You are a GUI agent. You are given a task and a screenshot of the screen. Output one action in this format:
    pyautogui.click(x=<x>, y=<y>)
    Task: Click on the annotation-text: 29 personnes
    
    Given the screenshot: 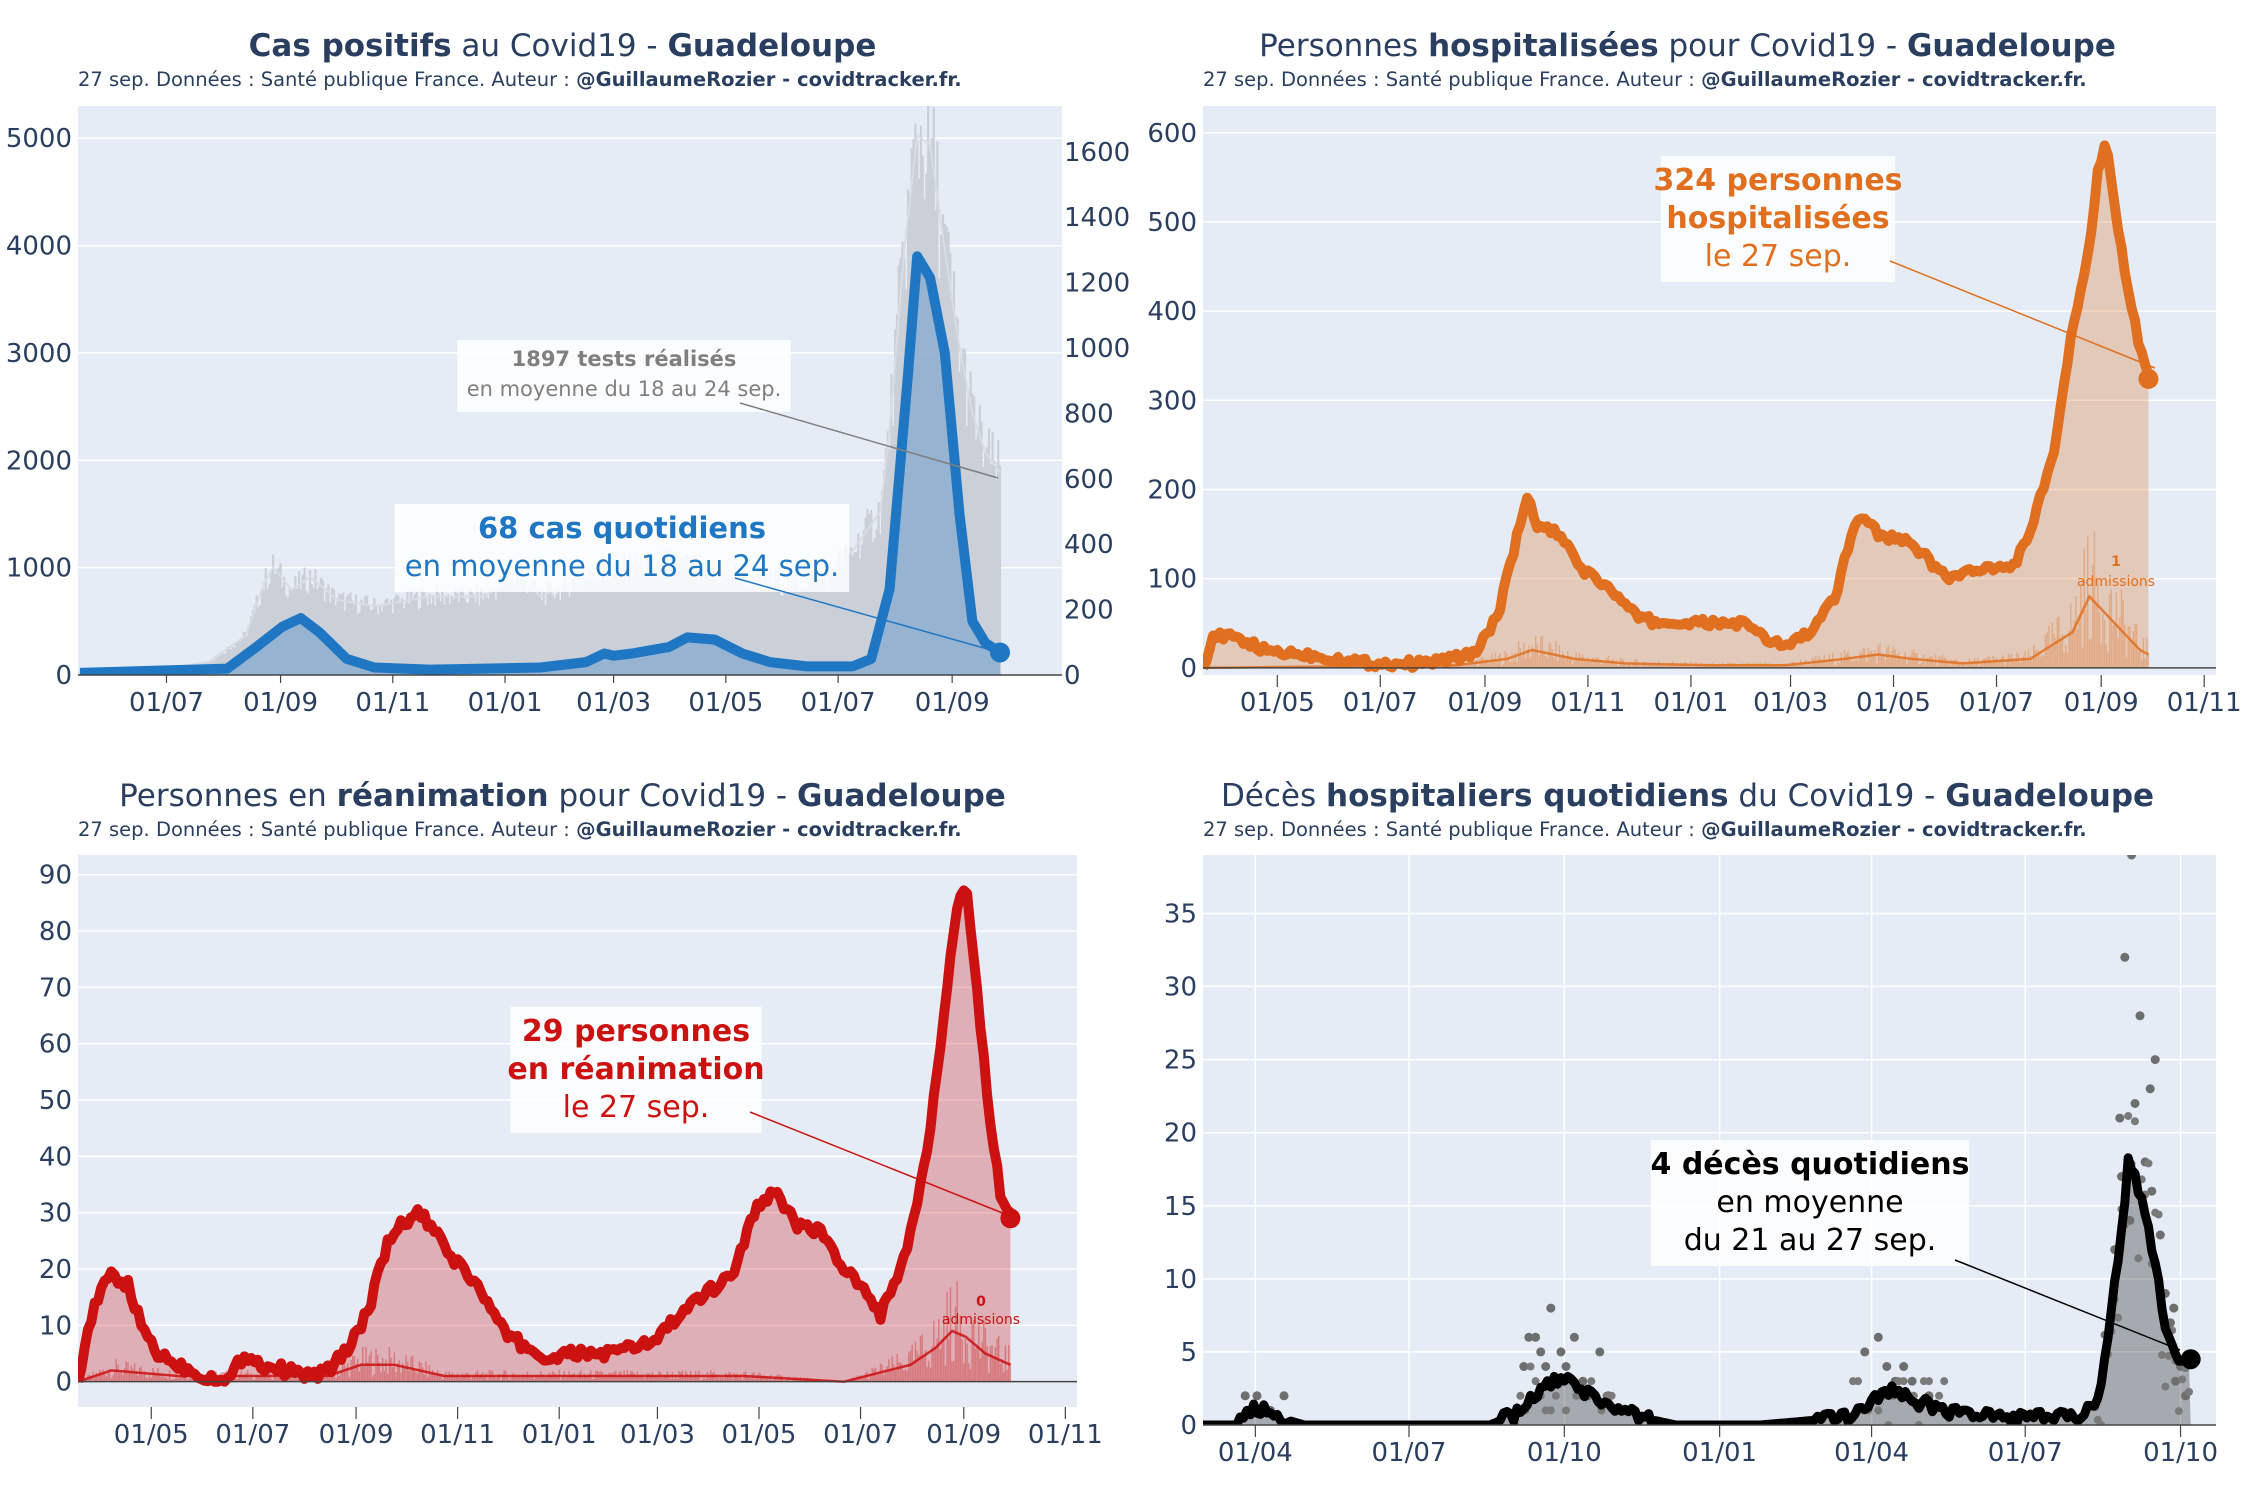 What is the action you would take?
    pyautogui.click(x=636, y=1031)
    